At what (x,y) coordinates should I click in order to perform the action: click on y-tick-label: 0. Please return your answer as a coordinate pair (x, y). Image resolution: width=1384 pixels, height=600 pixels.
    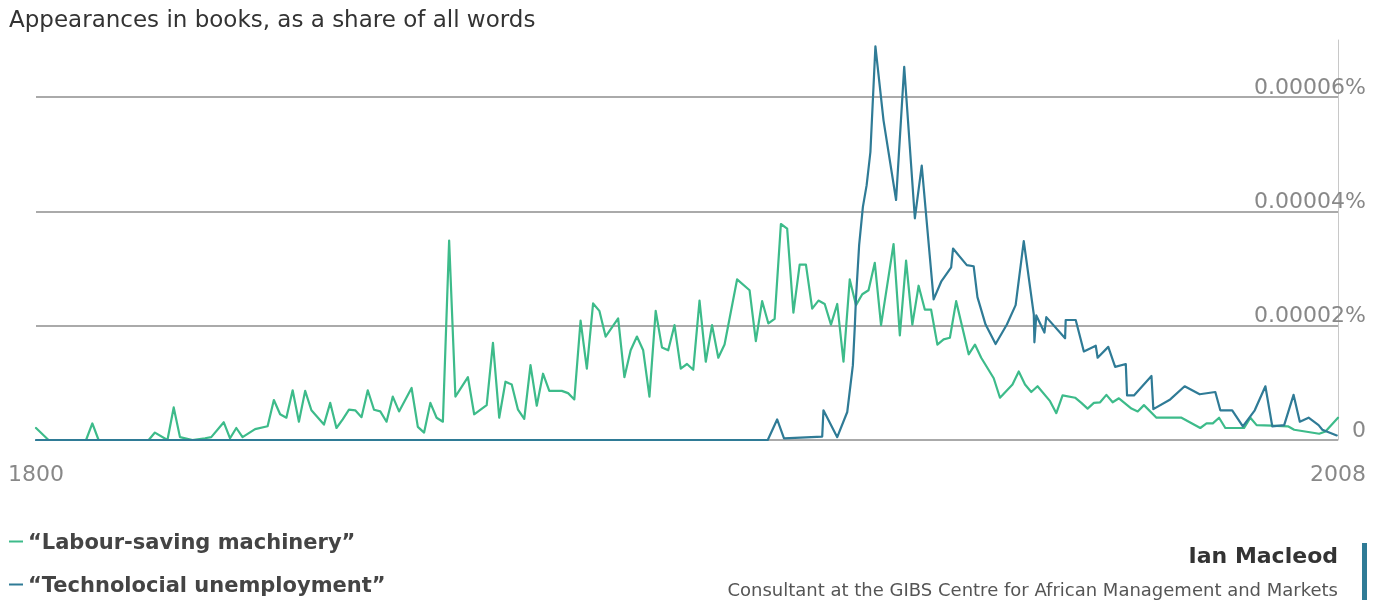
    Looking at the image, I should click on (1359, 429).